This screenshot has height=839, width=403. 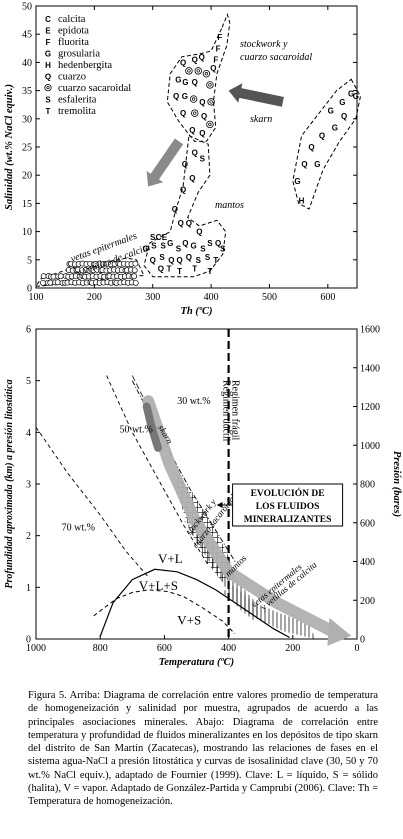 What do you see at coordinates (9, 147) in the screenshot?
I see `top-y-axis-label: Salinidad (wt.% NaCl equiv.)` at bounding box center [9, 147].